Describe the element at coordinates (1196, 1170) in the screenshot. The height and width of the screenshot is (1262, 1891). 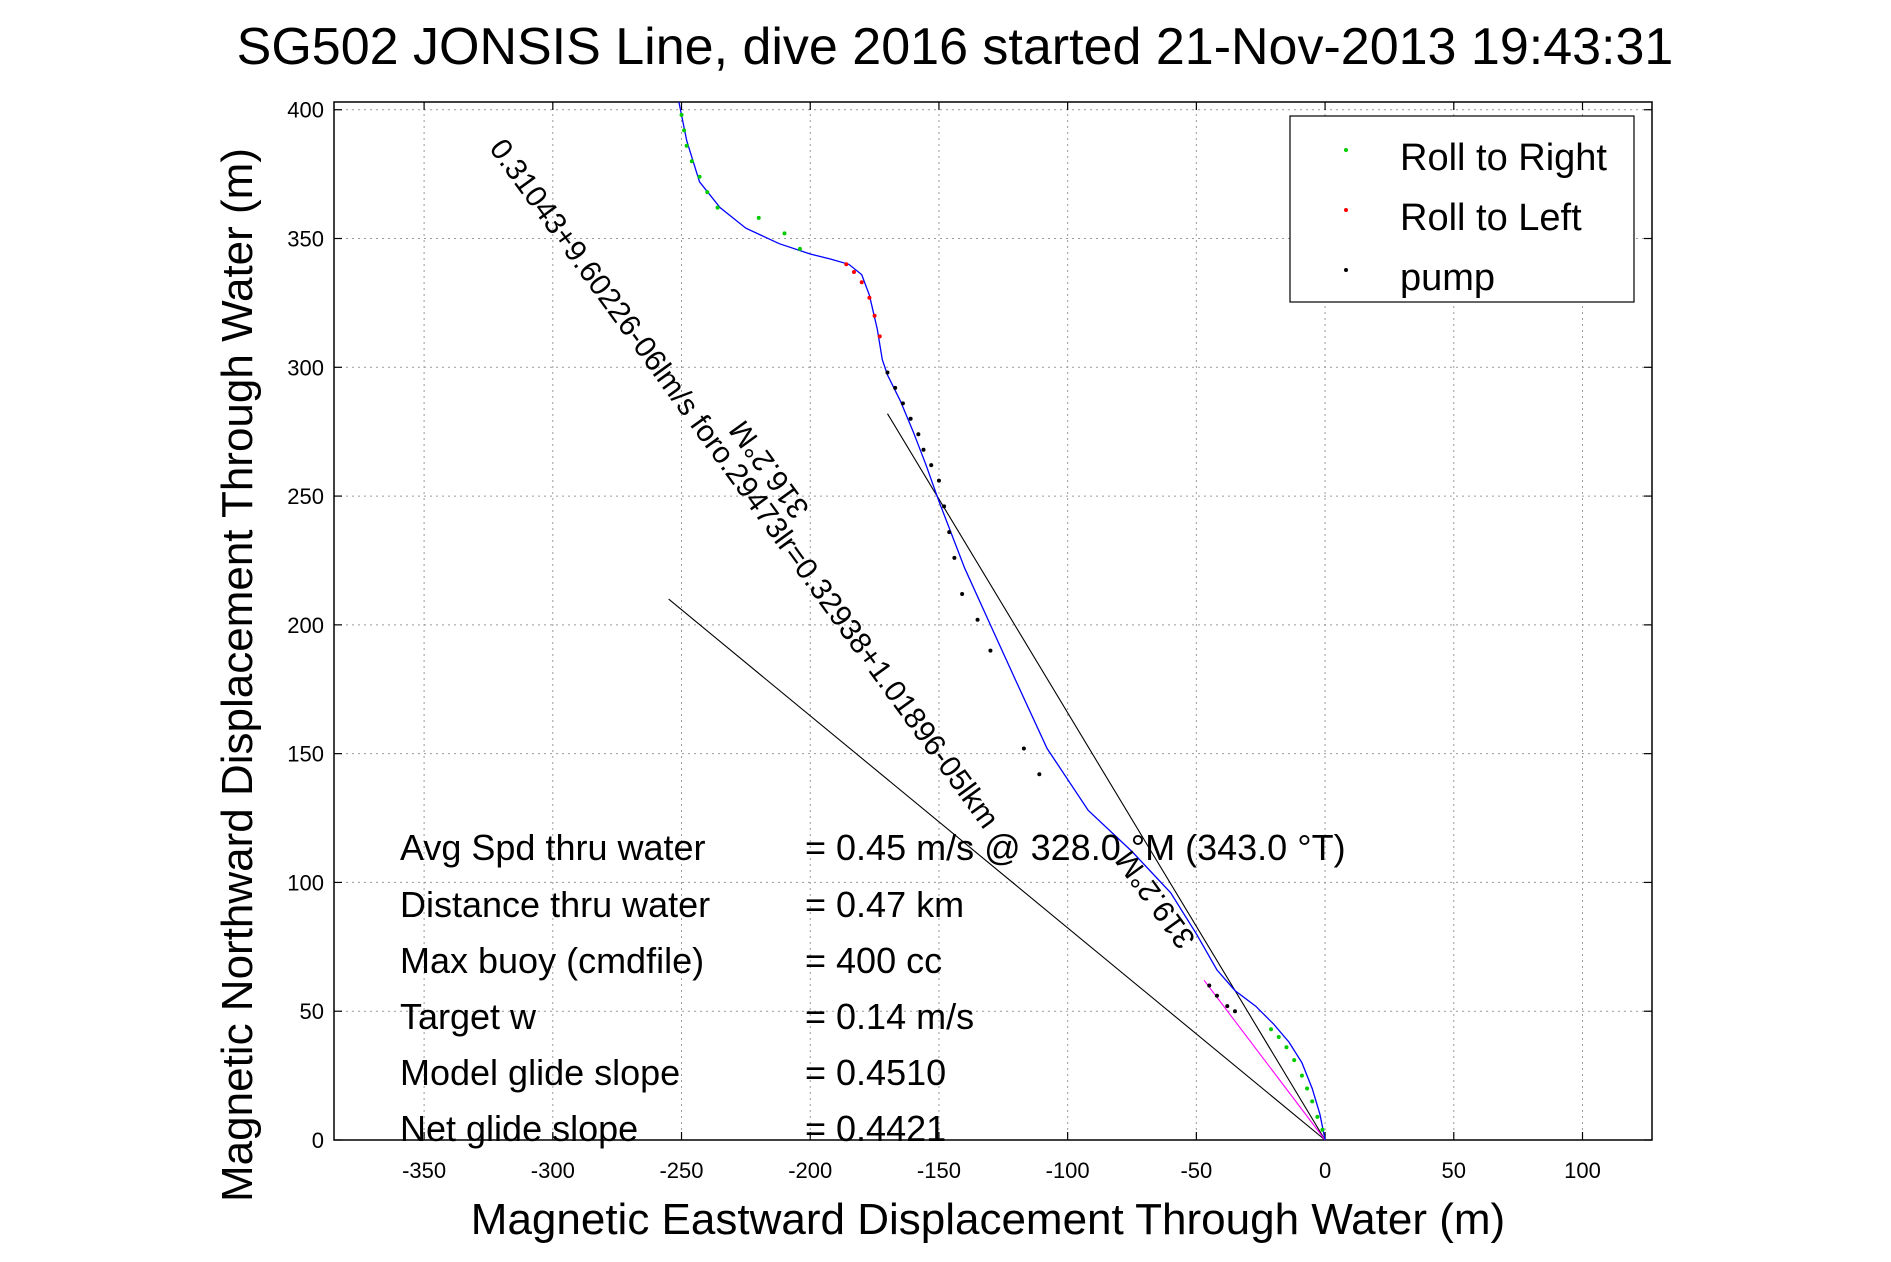
I see `x-tick-label: -50` at that location.